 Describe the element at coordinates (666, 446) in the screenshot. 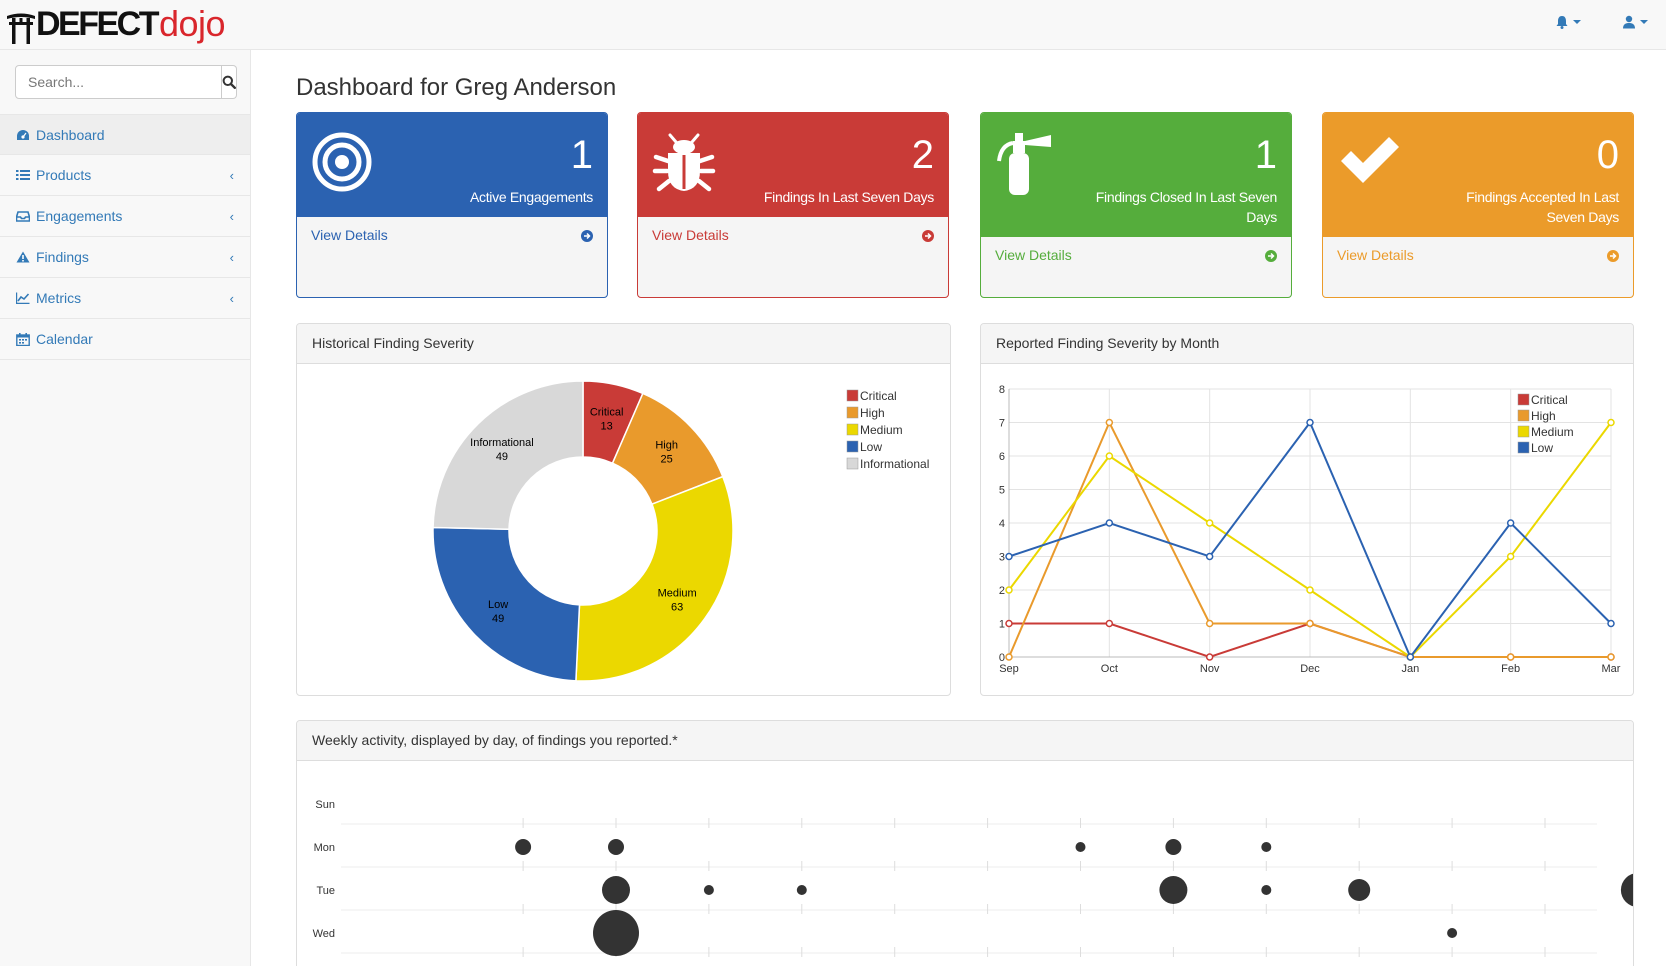

I see `slice-label: High` at that location.